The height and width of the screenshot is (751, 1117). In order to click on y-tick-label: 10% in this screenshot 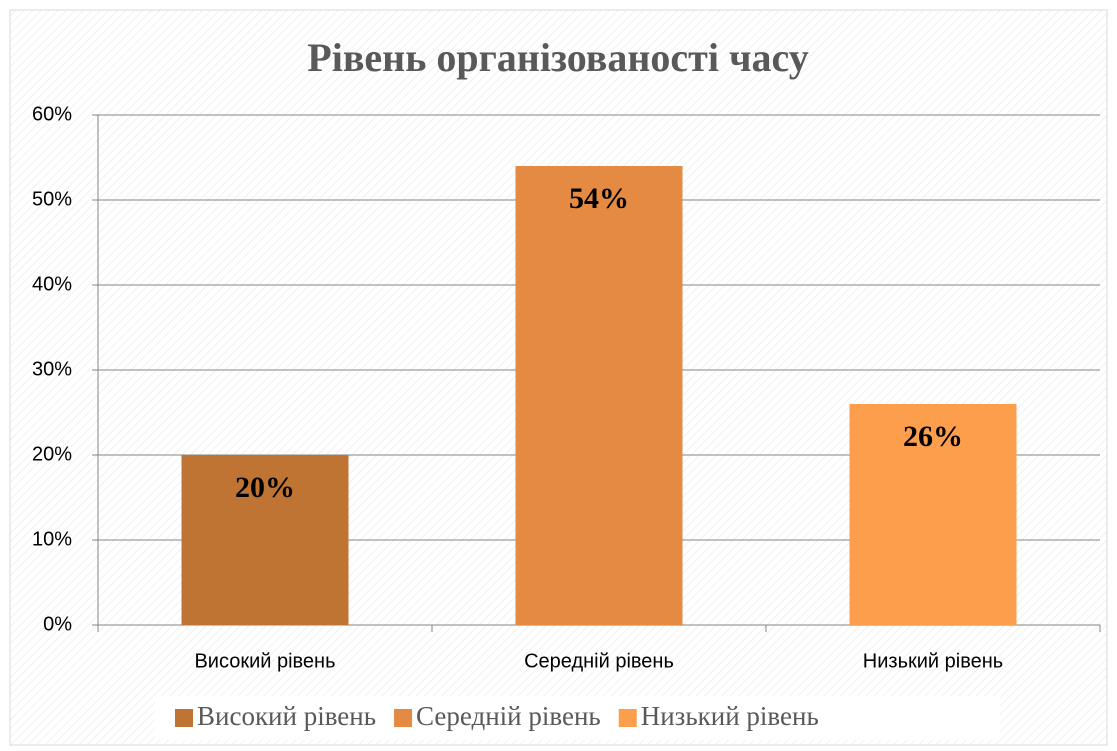, I will do `click(52, 539)`.